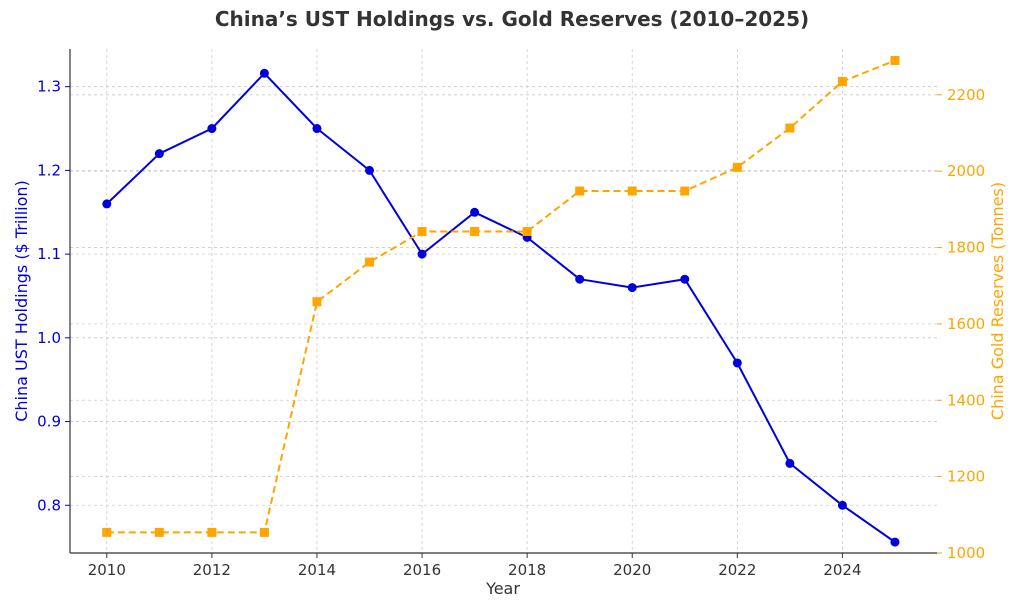  What do you see at coordinates (422, 570) in the screenshot?
I see `x-tick-label: 2016` at bounding box center [422, 570].